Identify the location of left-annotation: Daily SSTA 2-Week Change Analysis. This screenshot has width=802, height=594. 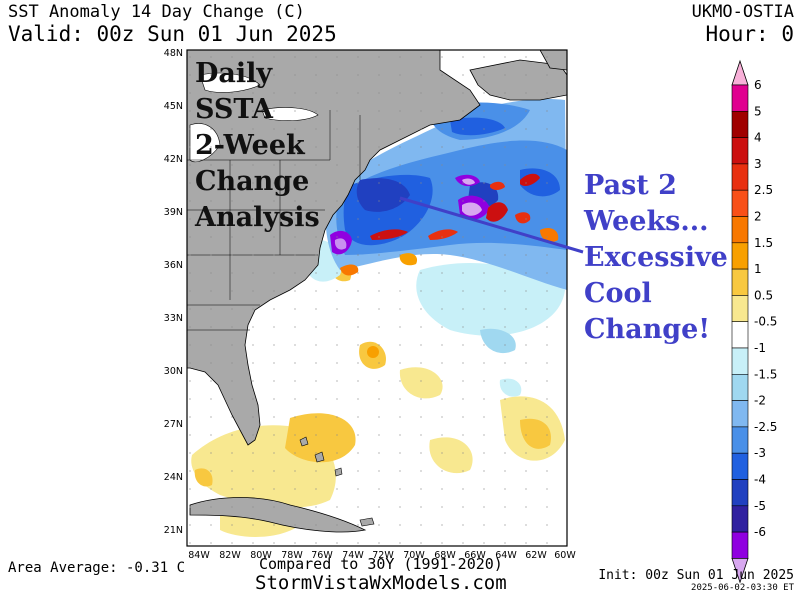
(257, 146).